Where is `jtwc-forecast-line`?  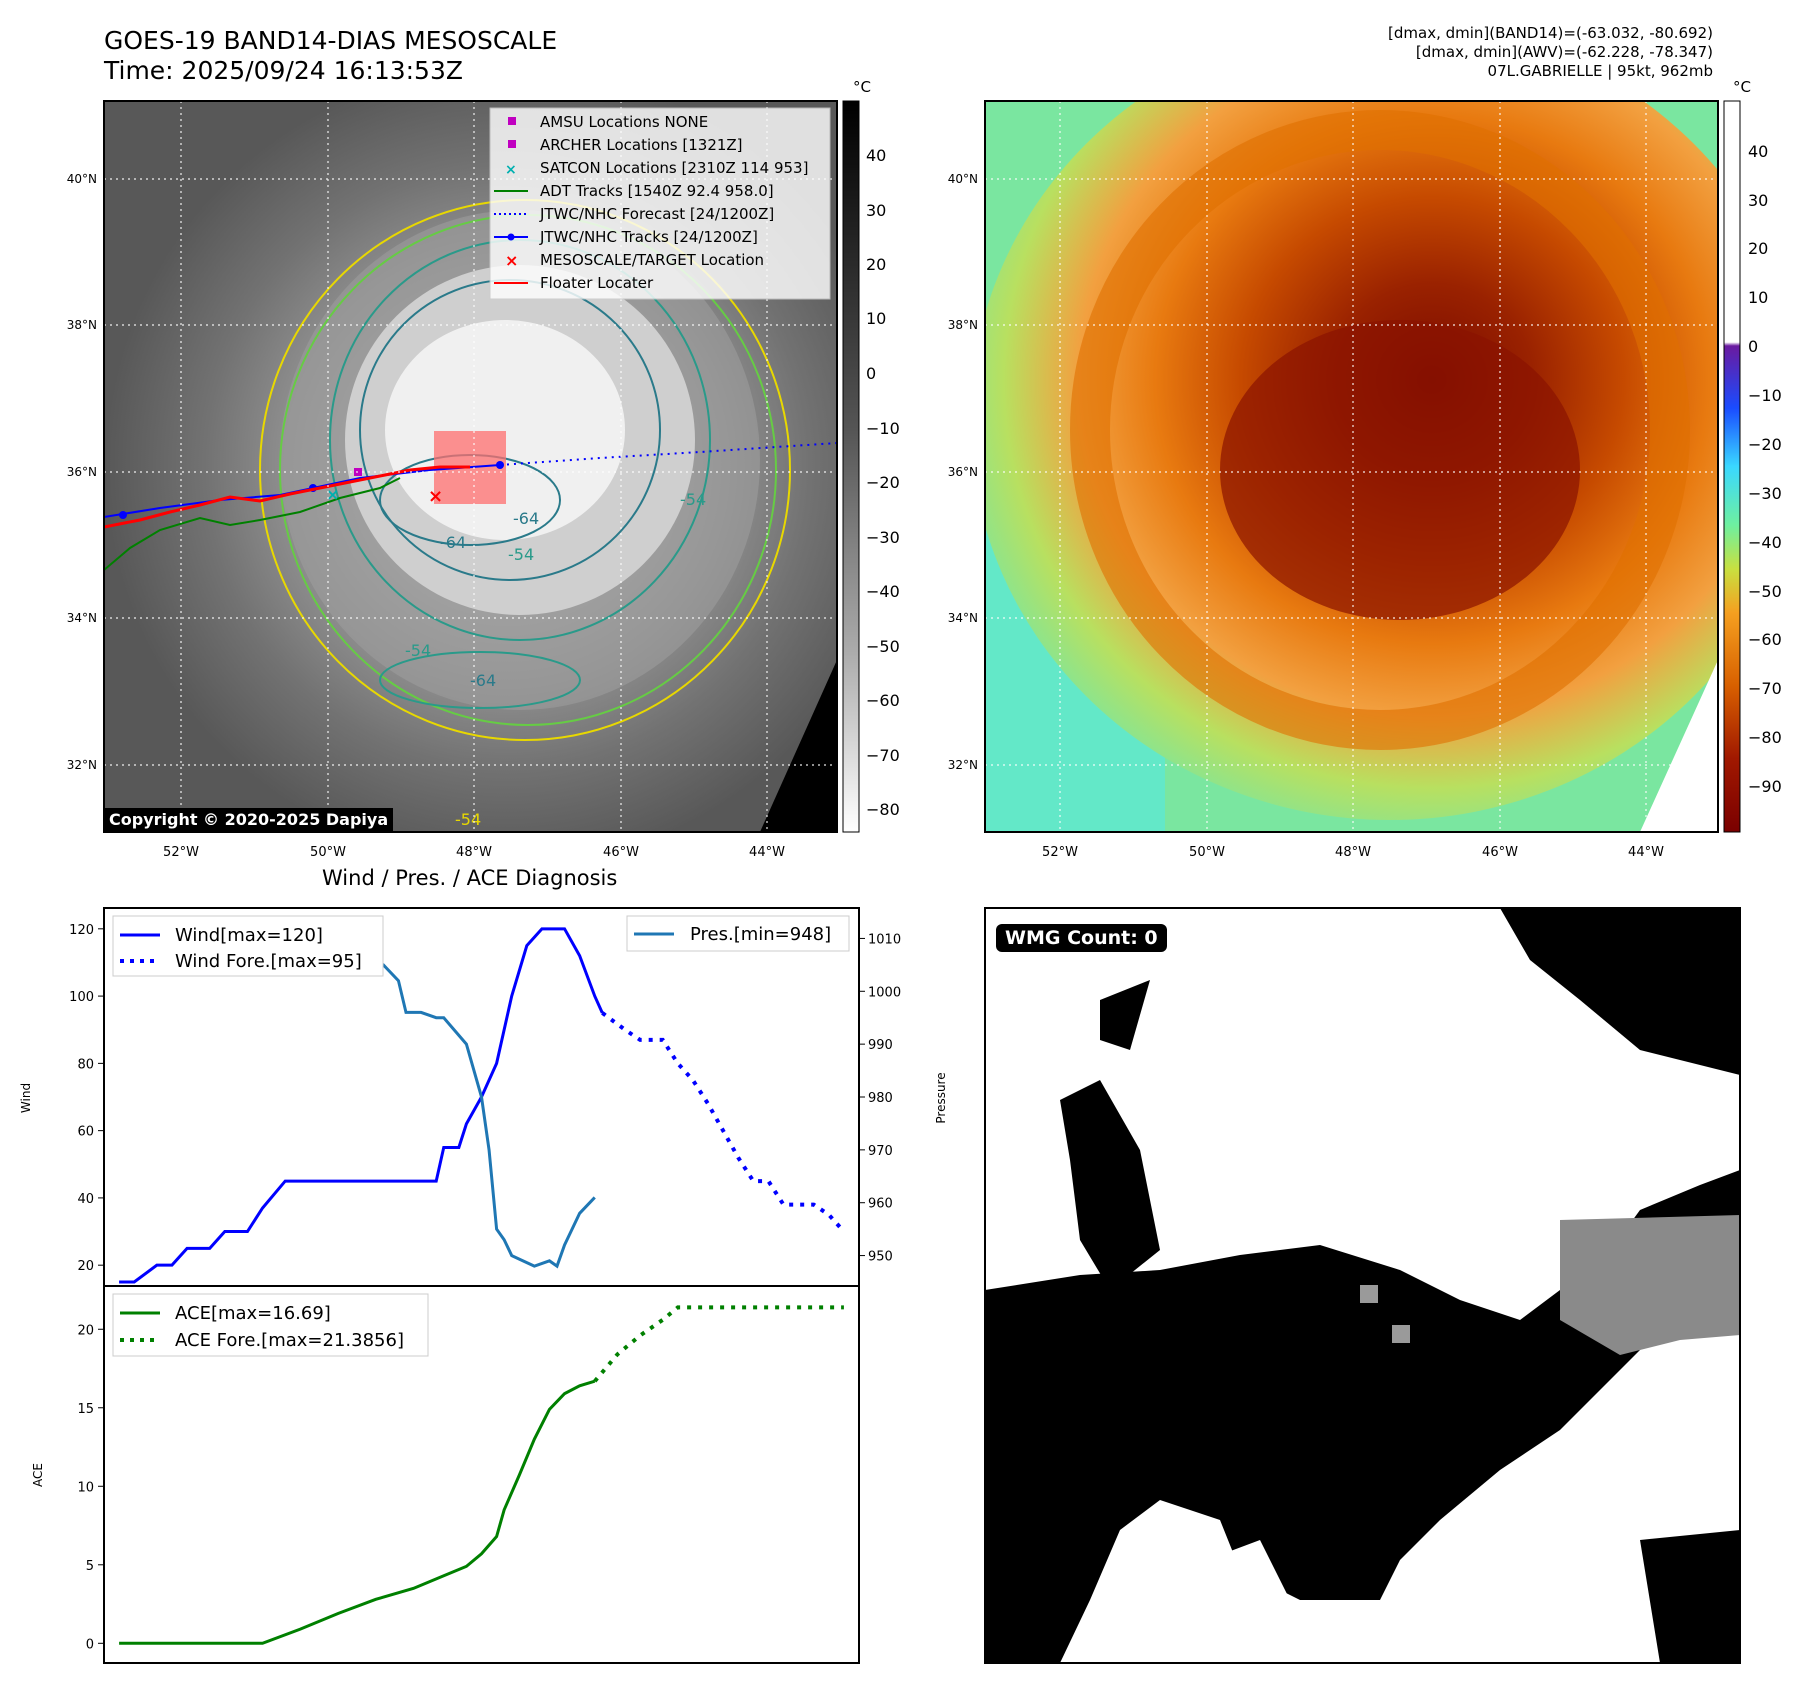
jtwc-forecast-line is located at coordinates (668, 454).